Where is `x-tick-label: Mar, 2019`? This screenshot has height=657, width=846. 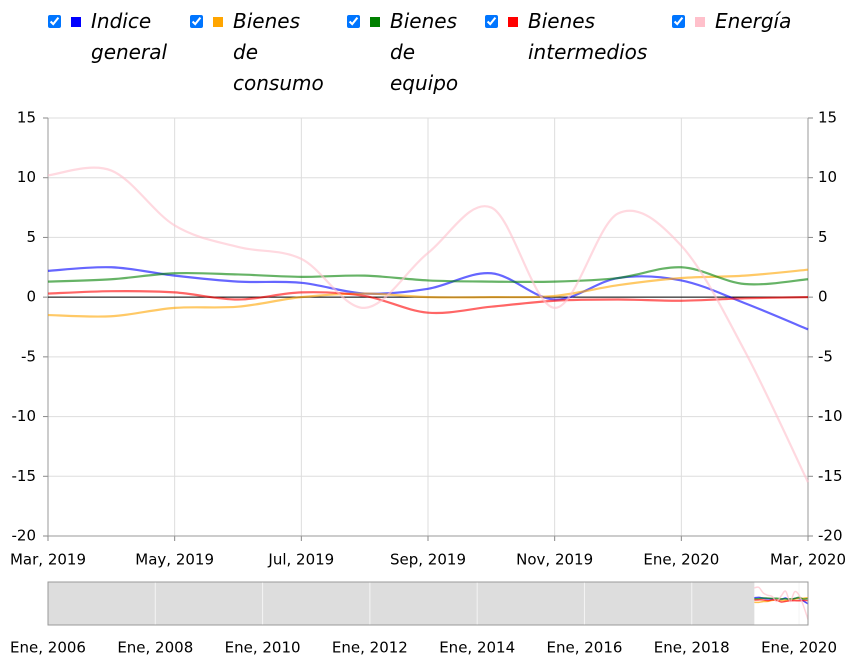 x-tick-label: Mar, 2019 is located at coordinates (48, 560).